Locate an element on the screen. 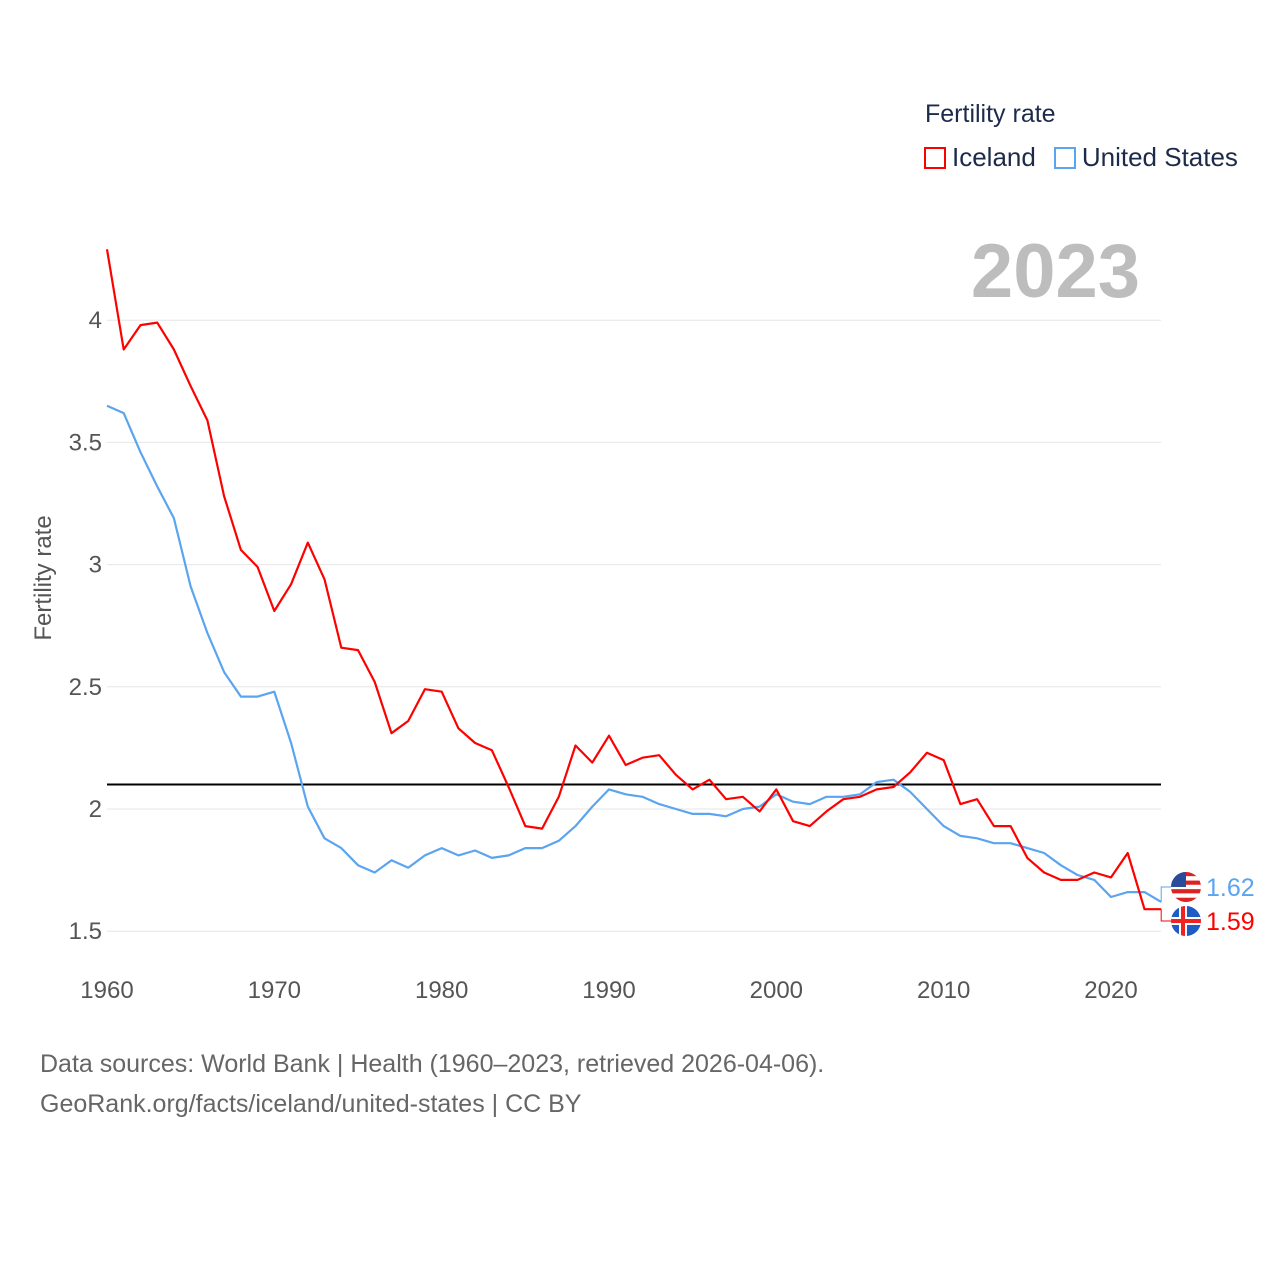 The image size is (1280, 1280). iceland-flag-icon is located at coordinates (1186, 921).